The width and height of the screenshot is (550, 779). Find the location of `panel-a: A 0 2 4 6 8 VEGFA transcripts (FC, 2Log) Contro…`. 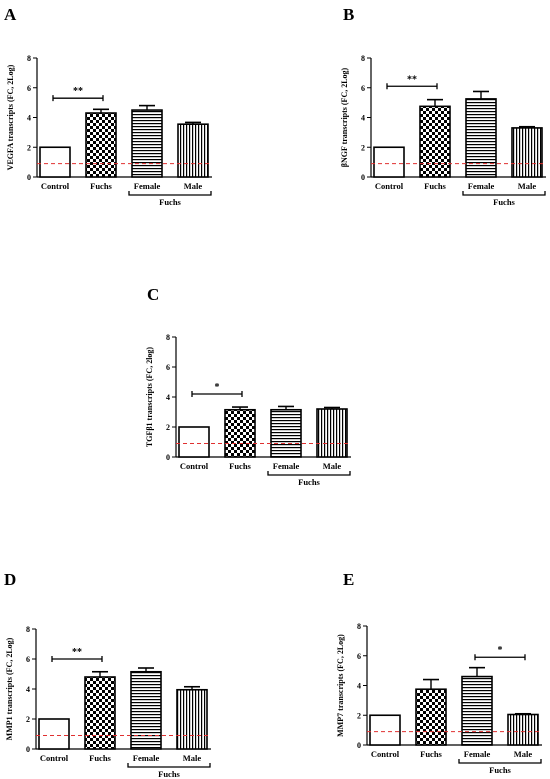

panel-a: A 0 2 4 6 8 VEGFA transcripts (FC, 2Log) Contro… is located at coordinates (108, 106).